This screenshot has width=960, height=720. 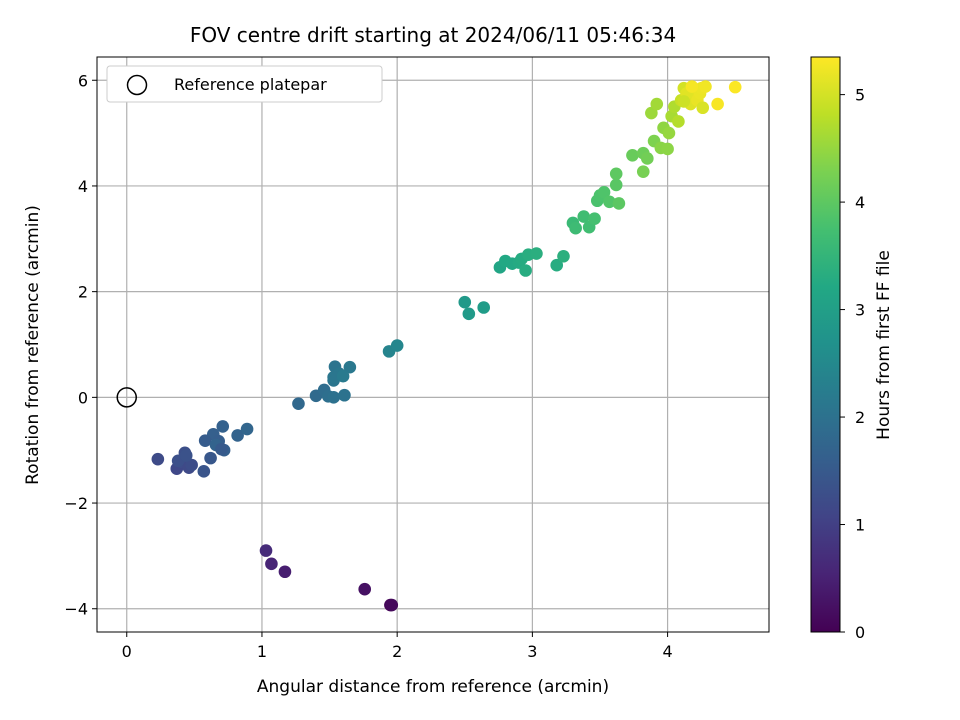 What do you see at coordinates (860, 525) in the screenshot?
I see `colorbar-tick-label: 1` at bounding box center [860, 525].